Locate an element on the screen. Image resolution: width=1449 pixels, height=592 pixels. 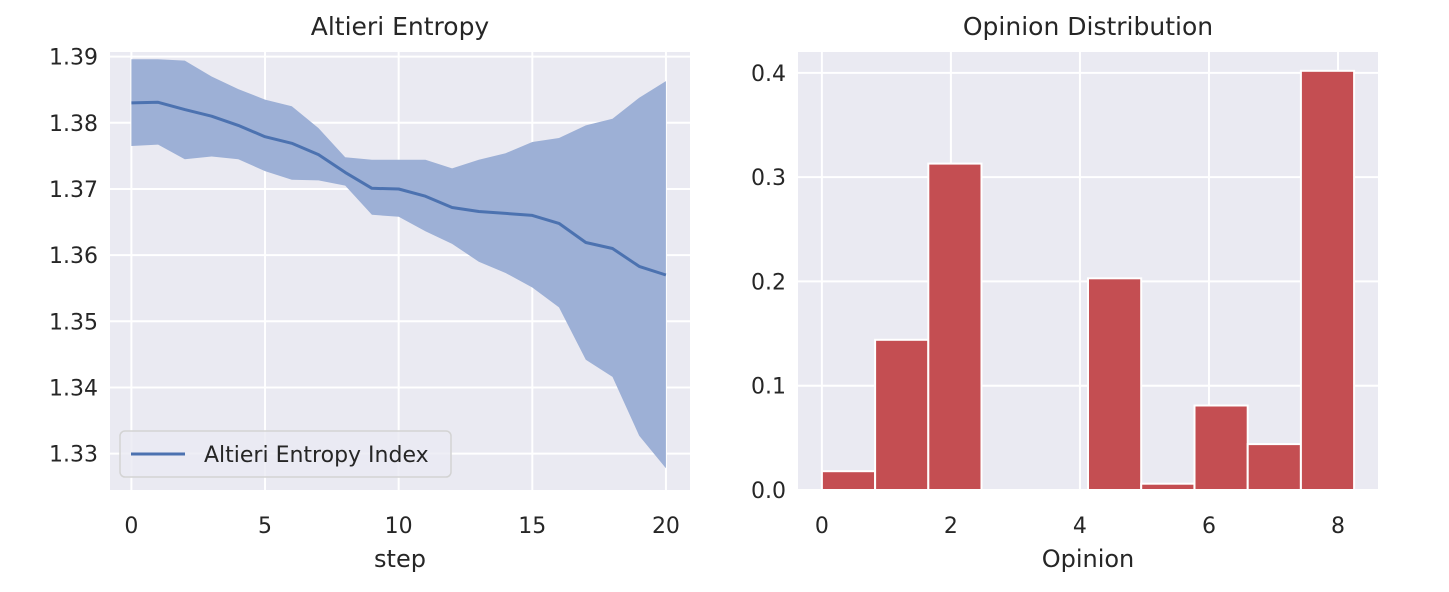
opinion-y-ticks: 0.0 0.1 0.2 0.3 0.4 is located at coordinates (768, 283).